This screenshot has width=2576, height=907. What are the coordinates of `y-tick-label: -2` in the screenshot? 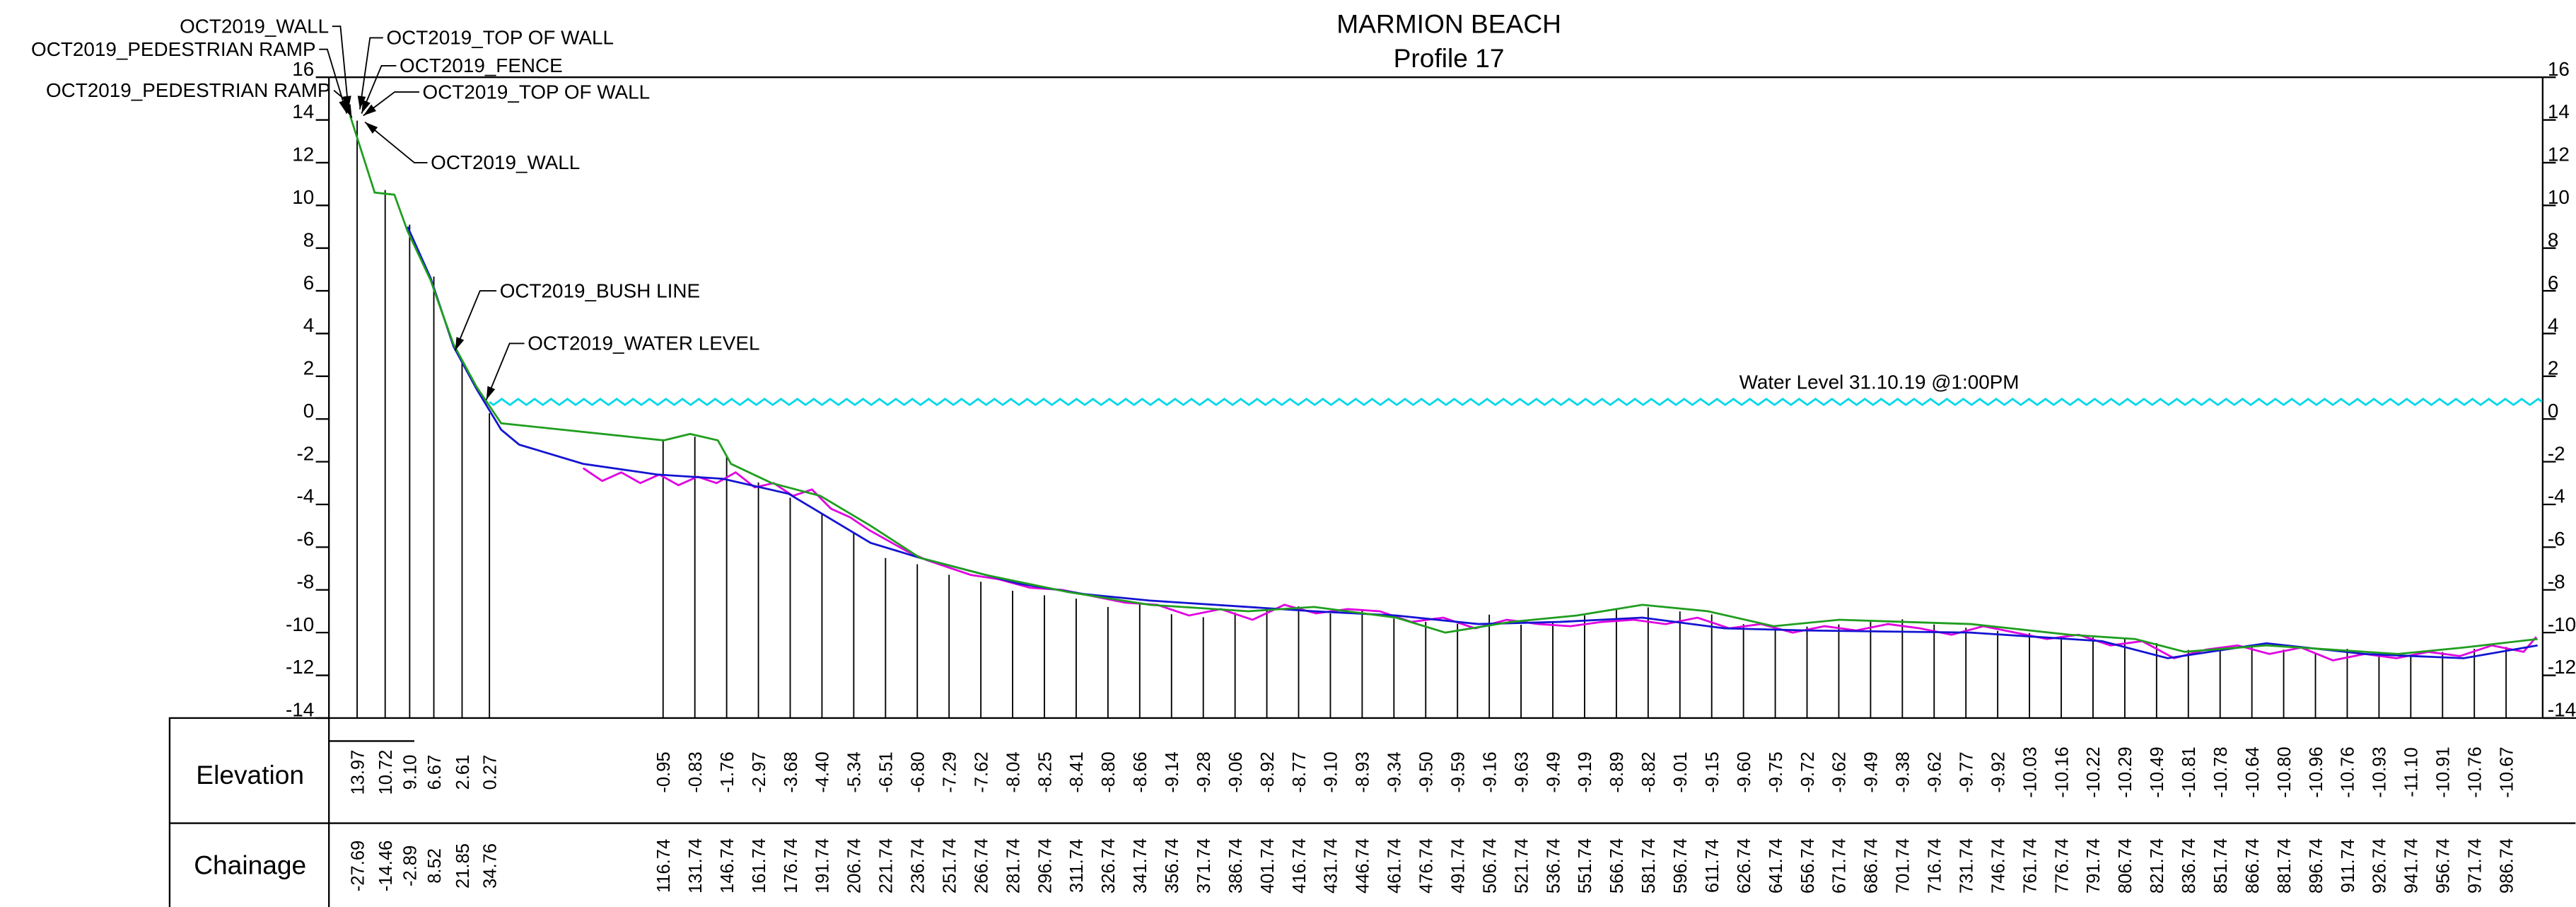 It's located at (305, 453).